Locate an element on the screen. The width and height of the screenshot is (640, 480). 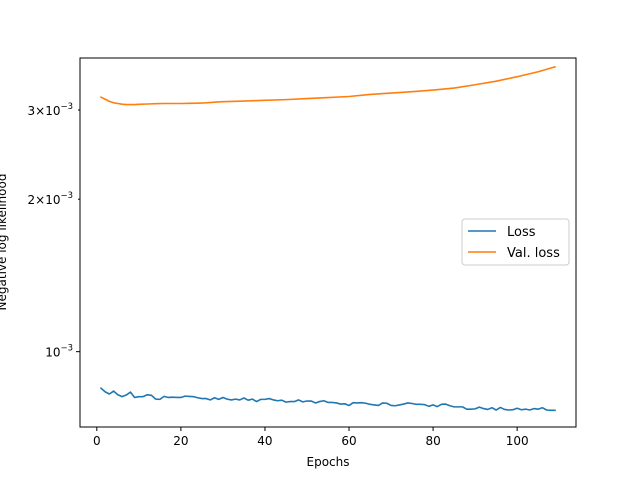
y-tick-label: 3×10⁻³ is located at coordinates (51, 110).